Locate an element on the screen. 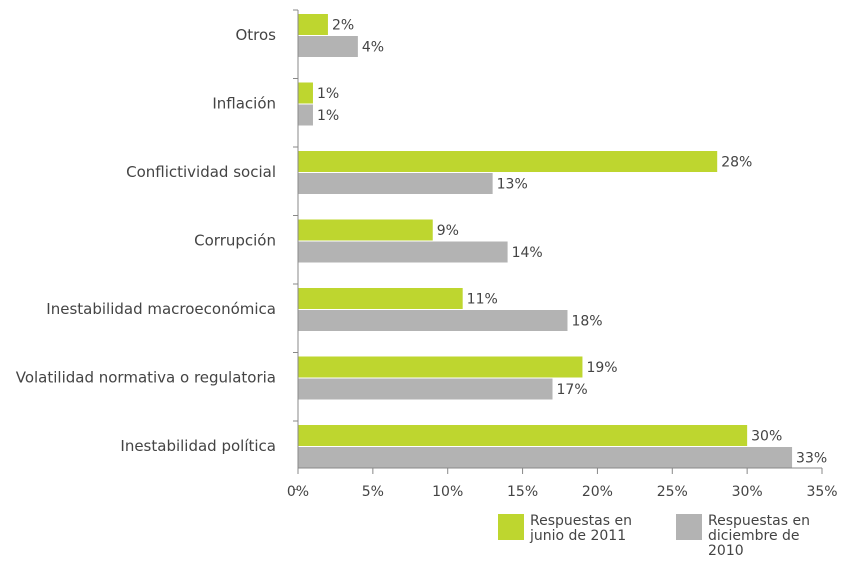 This screenshot has height=582, width=856. data-label: 33% is located at coordinates (811, 459).